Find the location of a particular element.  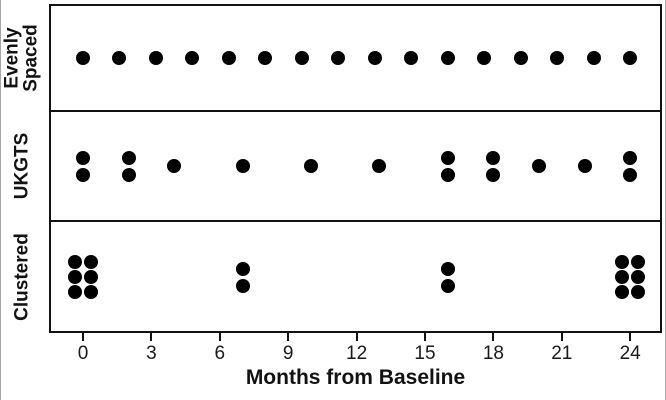

x-axis-tick-label: 0 is located at coordinates (83, 353).